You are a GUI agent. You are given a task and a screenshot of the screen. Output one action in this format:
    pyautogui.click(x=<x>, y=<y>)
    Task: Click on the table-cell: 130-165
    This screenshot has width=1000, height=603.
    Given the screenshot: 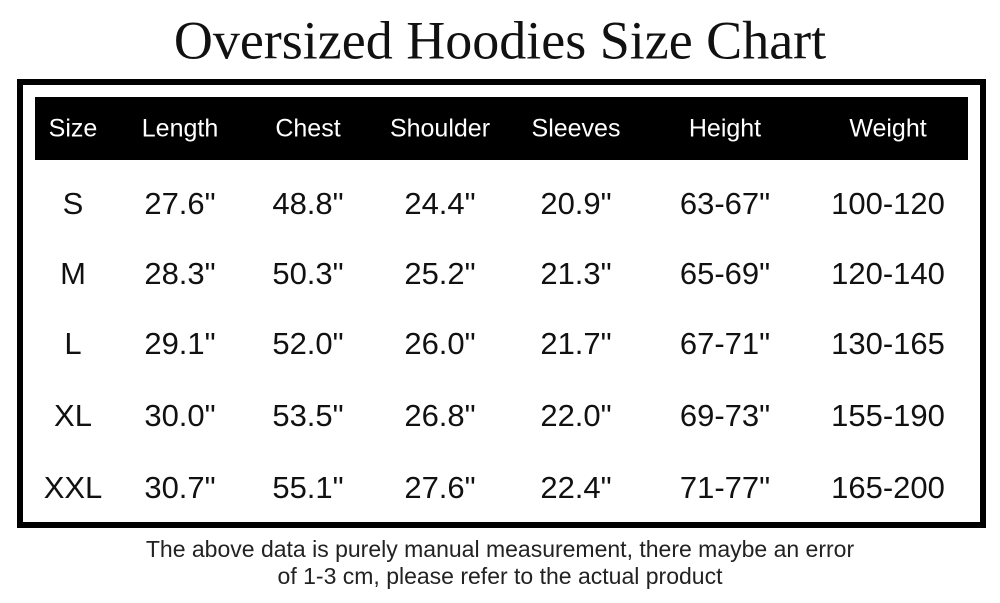 What is the action you would take?
    pyautogui.click(x=888, y=343)
    